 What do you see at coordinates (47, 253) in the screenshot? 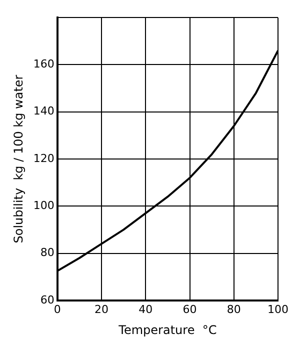
I see `y-tick-label: 80` at bounding box center [47, 253].